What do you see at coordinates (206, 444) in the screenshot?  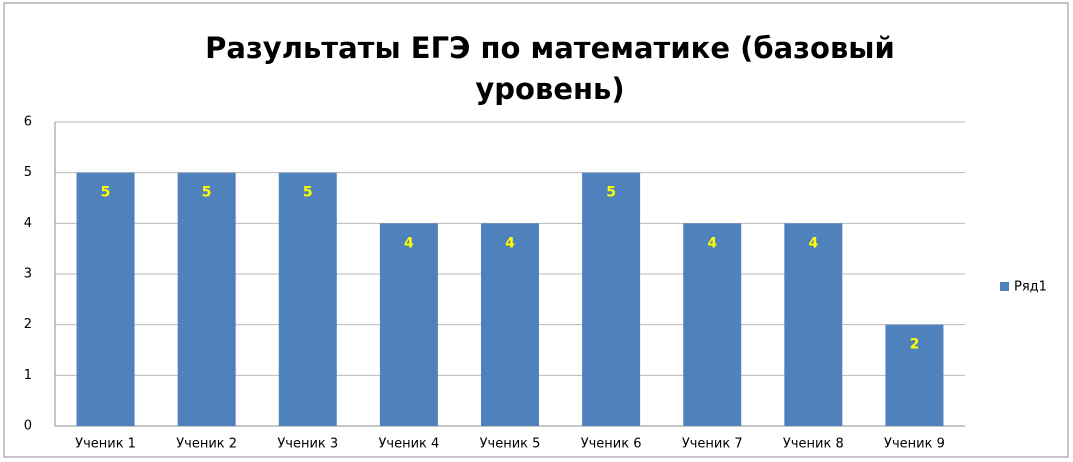 I see `x-tick-label: Ученик 2` at bounding box center [206, 444].